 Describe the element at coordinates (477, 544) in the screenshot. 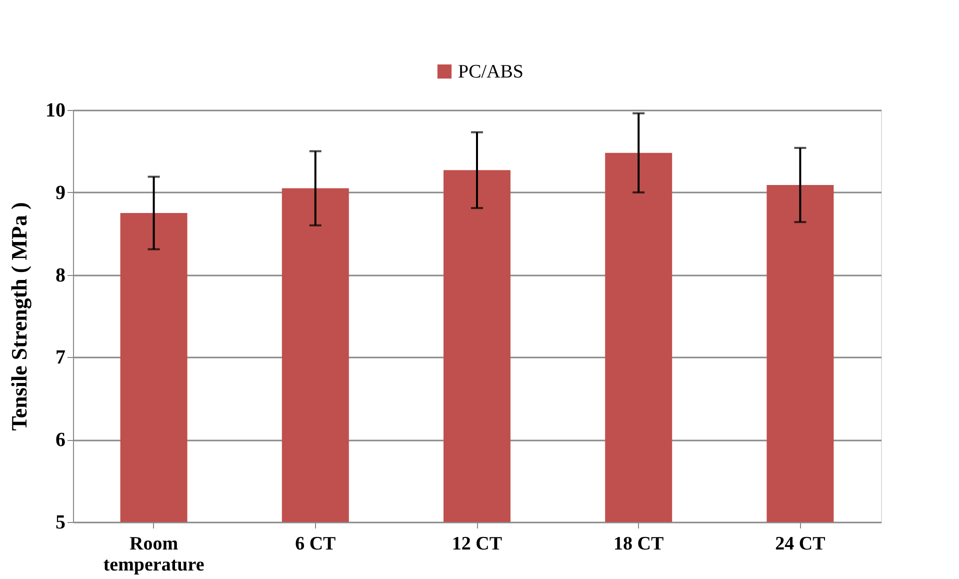

I see `x-tick-label: 12 CT` at that location.